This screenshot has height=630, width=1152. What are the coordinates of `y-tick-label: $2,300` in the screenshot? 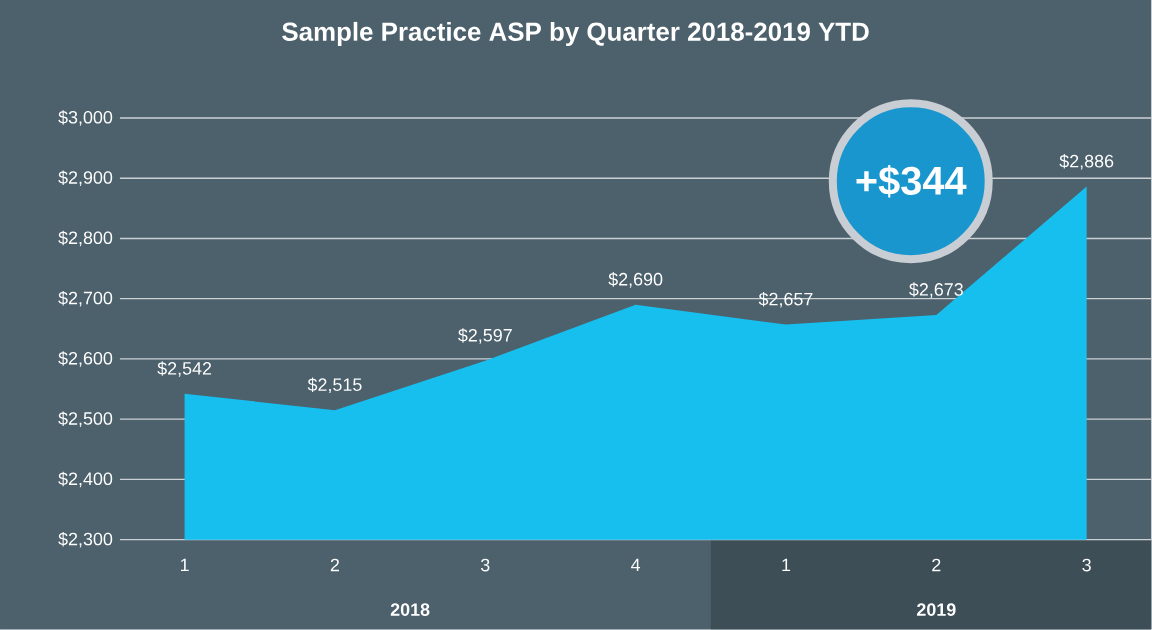 It's located at (85, 540).